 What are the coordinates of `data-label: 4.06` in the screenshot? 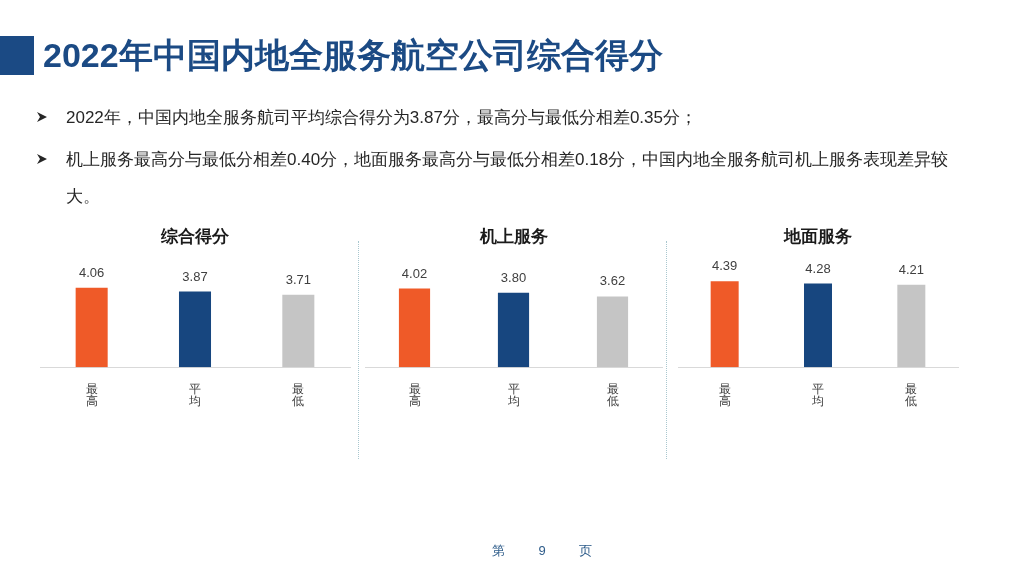 It's located at (92, 272).